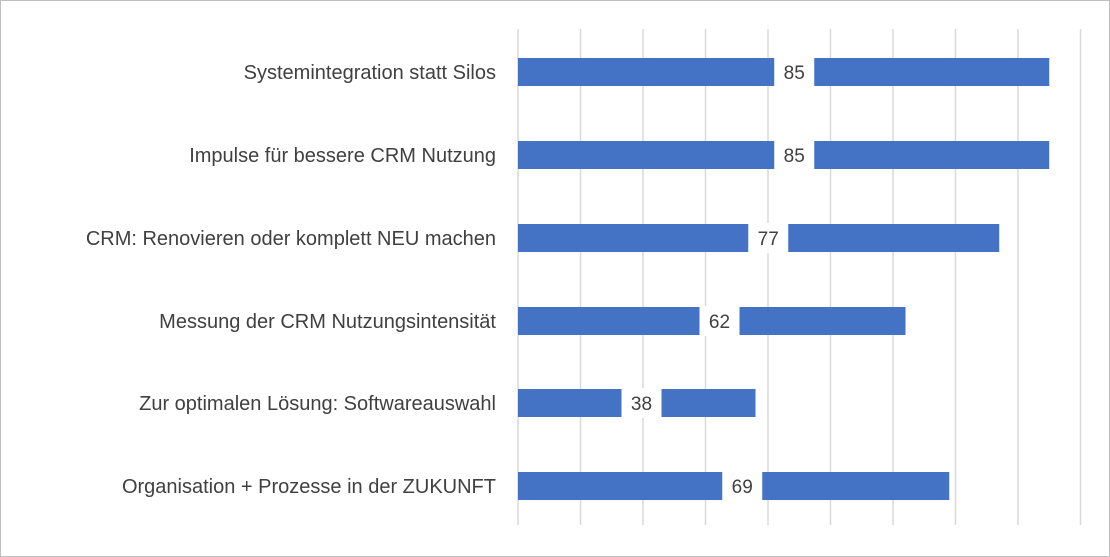 This screenshot has width=1110, height=557. I want to click on category-label: Systemintegration statt Silos, so click(370, 73).